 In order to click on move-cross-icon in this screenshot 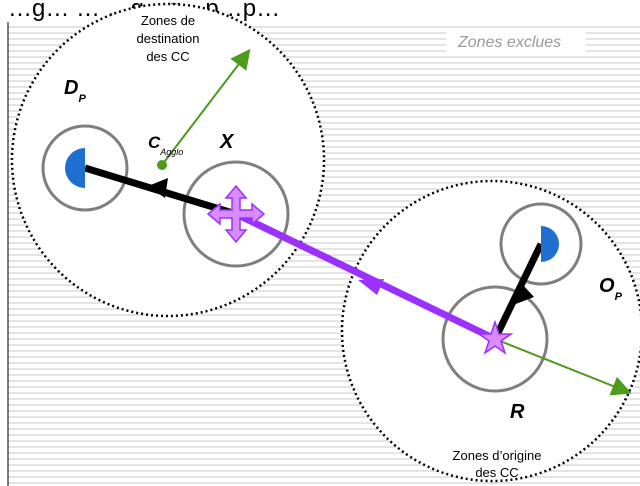, I will do `click(236, 214)`.